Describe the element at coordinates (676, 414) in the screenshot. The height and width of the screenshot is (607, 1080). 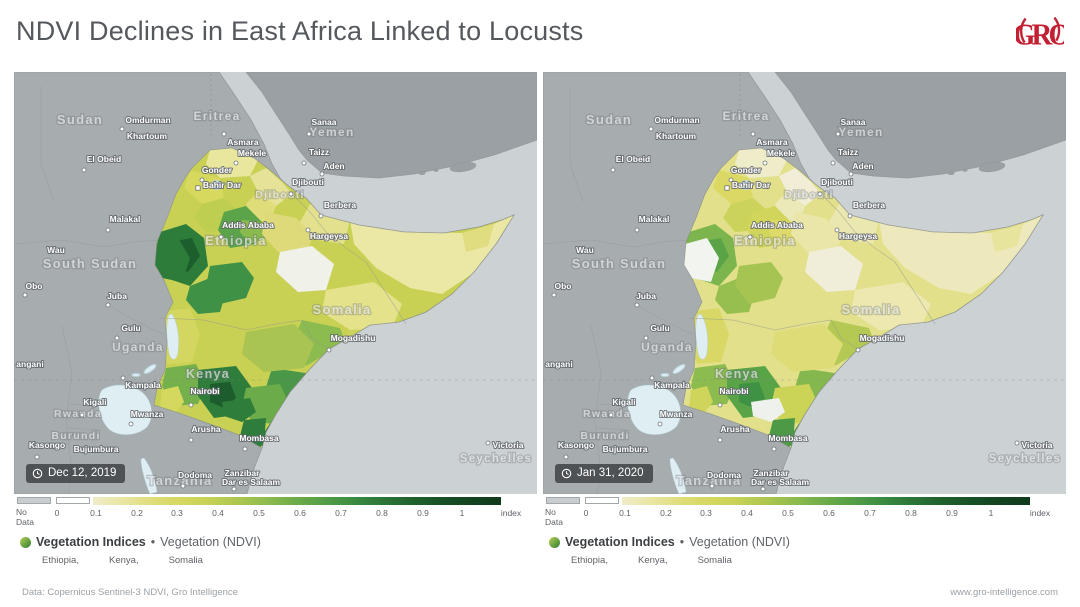
I see `svg-text: Mwanza` at that location.